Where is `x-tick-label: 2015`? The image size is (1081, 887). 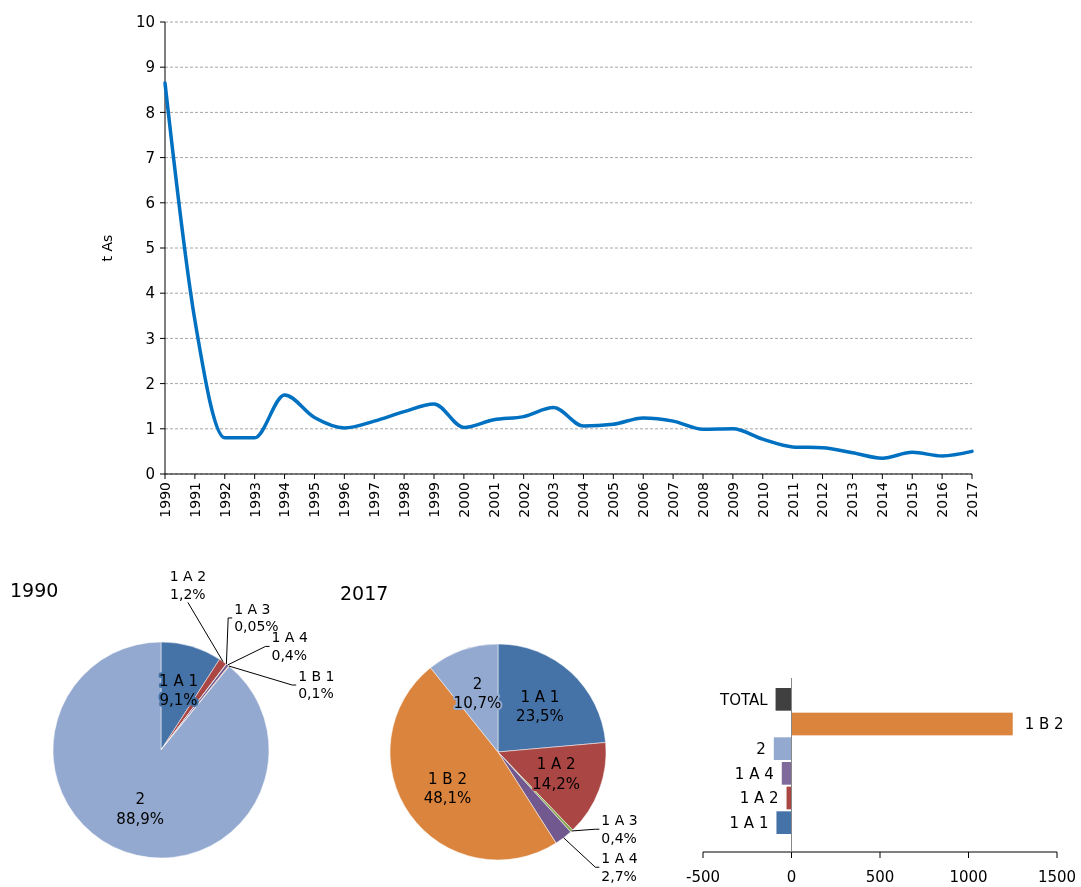 x-tick-label: 2015 is located at coordinates (912, 500).